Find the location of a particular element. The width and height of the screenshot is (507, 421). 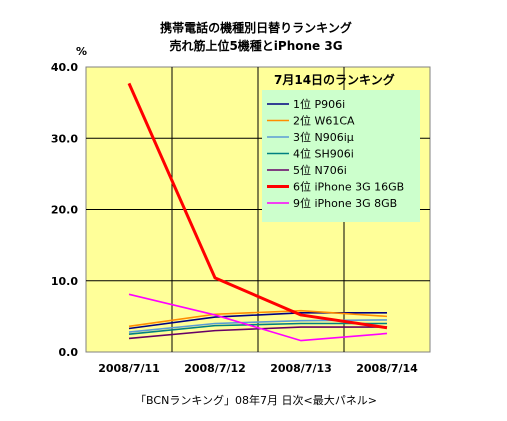

legend-box is located at coordinates (341, 156).